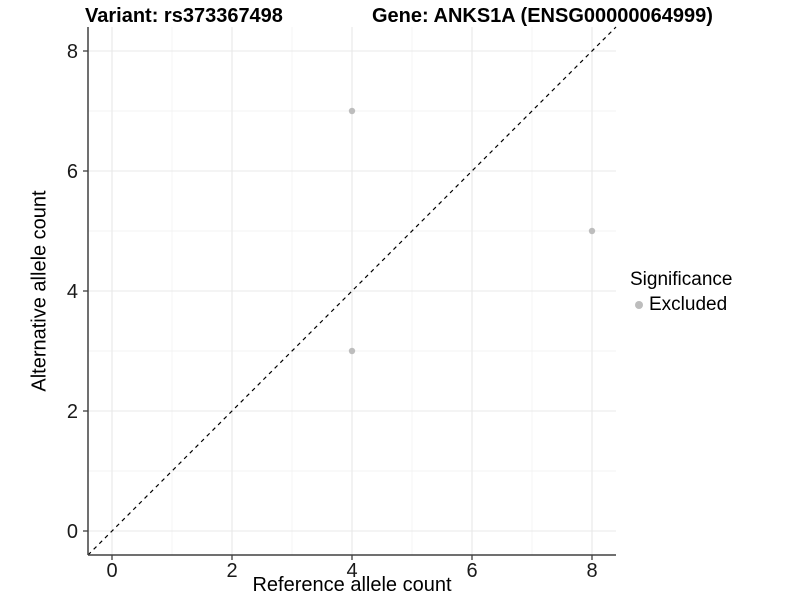 Image resolution: width=800 pixels, height=600 pixels. What do you see at coordinates (72, 292) in the screenshot?
I see `y-tick-label: 4` at bounding box center [72, 292].